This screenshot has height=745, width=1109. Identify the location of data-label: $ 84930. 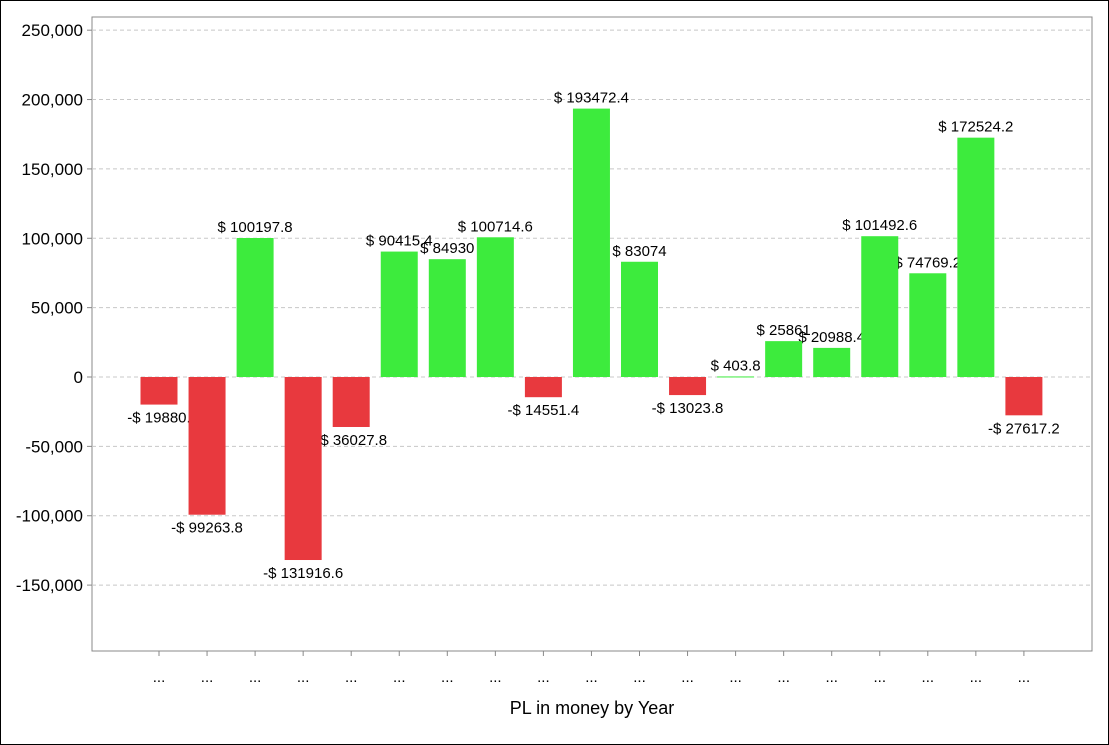
(447, 248).